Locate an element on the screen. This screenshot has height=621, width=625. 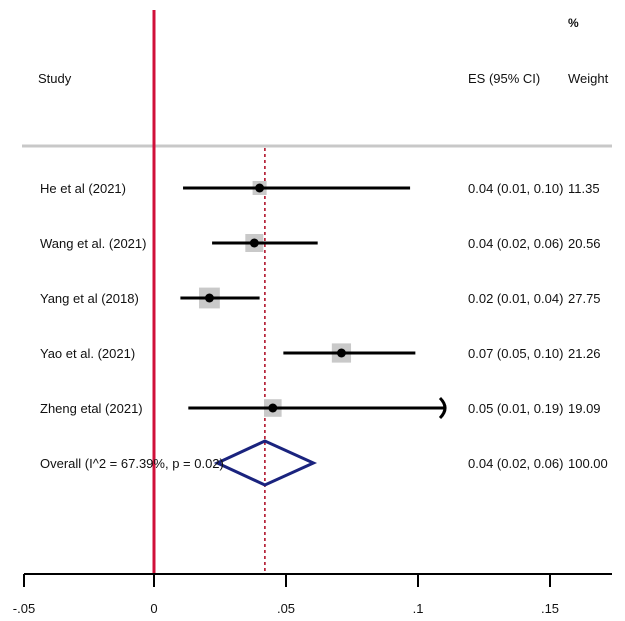
study-label: Yao et al. (2021) is located at coordinates (87, 353).